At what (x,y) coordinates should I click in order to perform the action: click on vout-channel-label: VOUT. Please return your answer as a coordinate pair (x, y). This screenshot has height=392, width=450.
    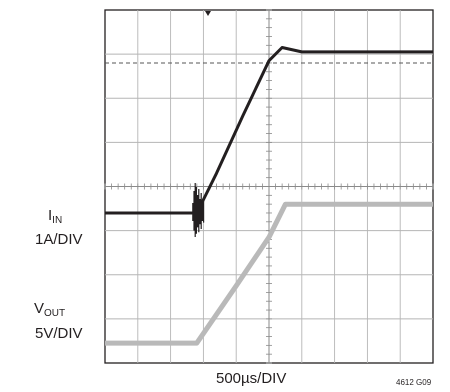
    Looking at the image, I should click on (49, 311).